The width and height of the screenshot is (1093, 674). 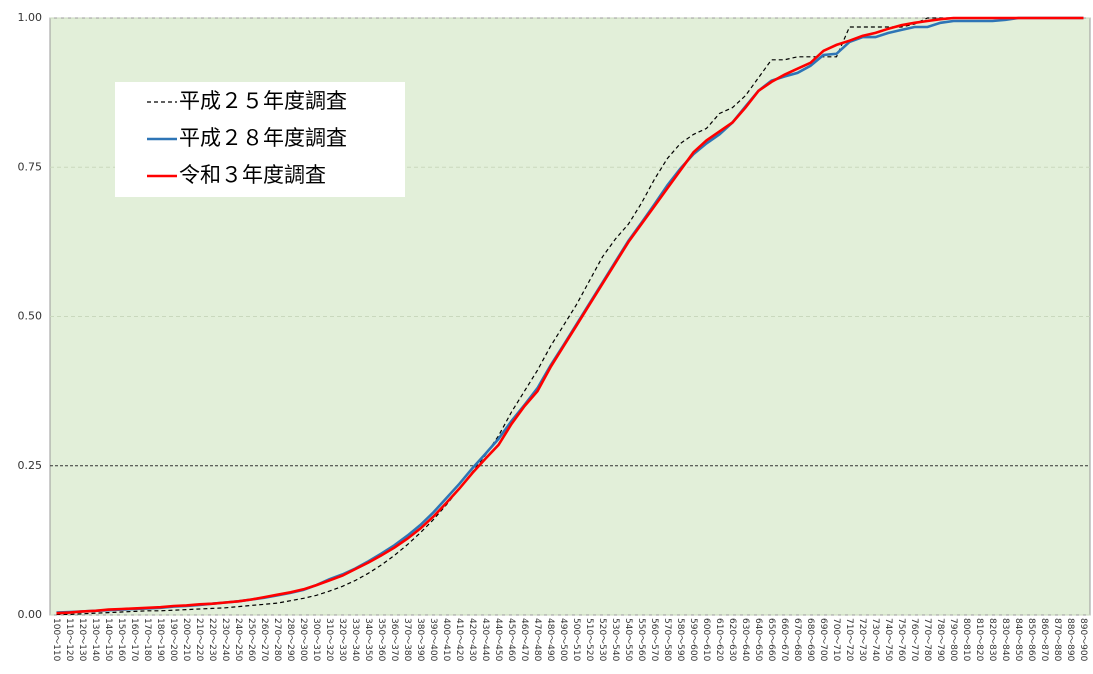 I want to click on x-tick-label: 540～550, so click(x=628, y=640).